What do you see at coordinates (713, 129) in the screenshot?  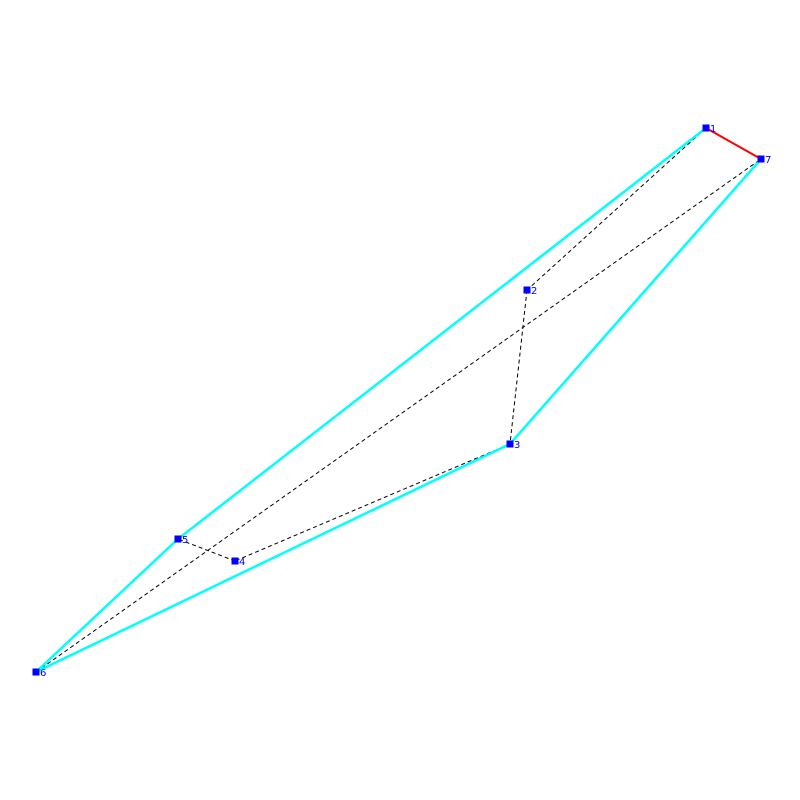 I see `node-label: 1` at bounding box center [713, 129].